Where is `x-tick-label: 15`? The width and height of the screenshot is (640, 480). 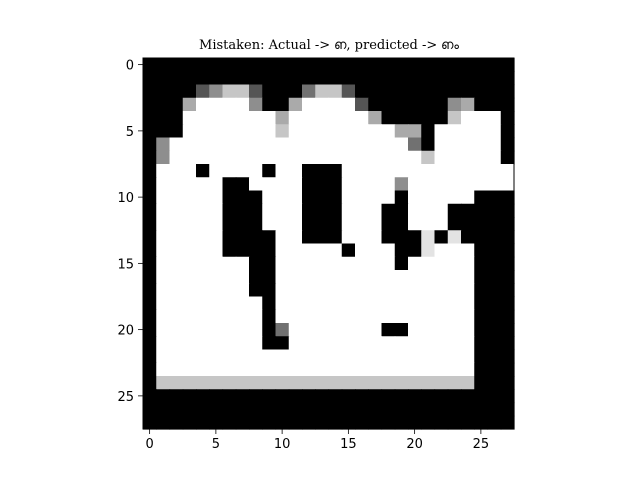 x-tick-label: 15 is located at coordinates (348, 444).